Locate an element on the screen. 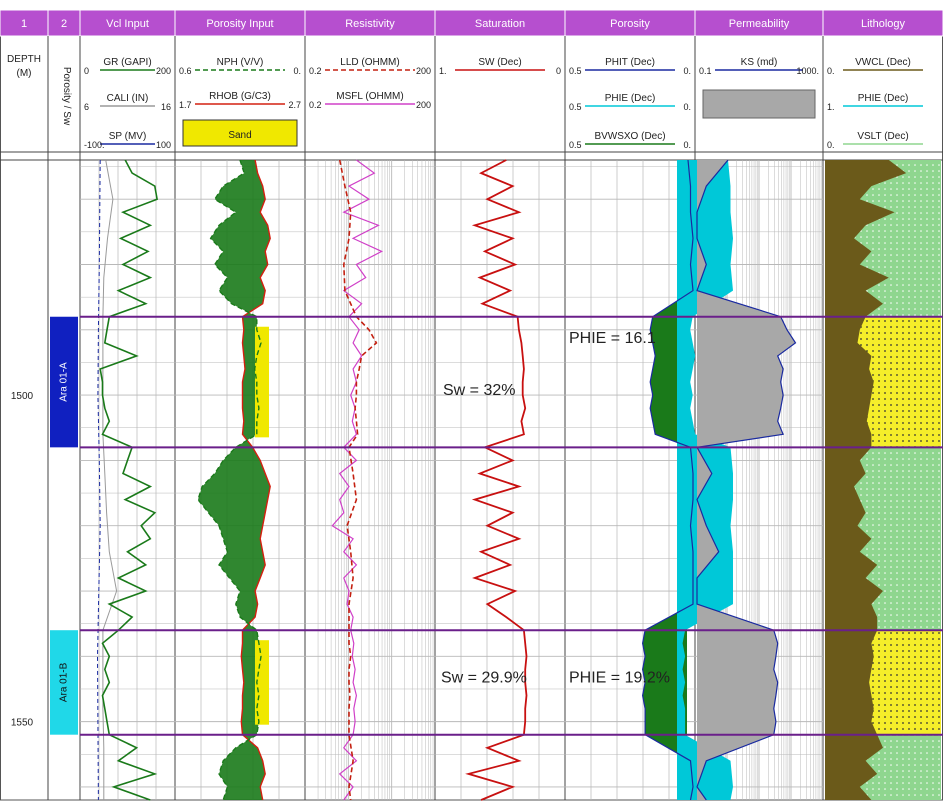 This screenshot has height=804, width=943. annotation-label: Sw = 29.9% is located at coordinates (484, 677).